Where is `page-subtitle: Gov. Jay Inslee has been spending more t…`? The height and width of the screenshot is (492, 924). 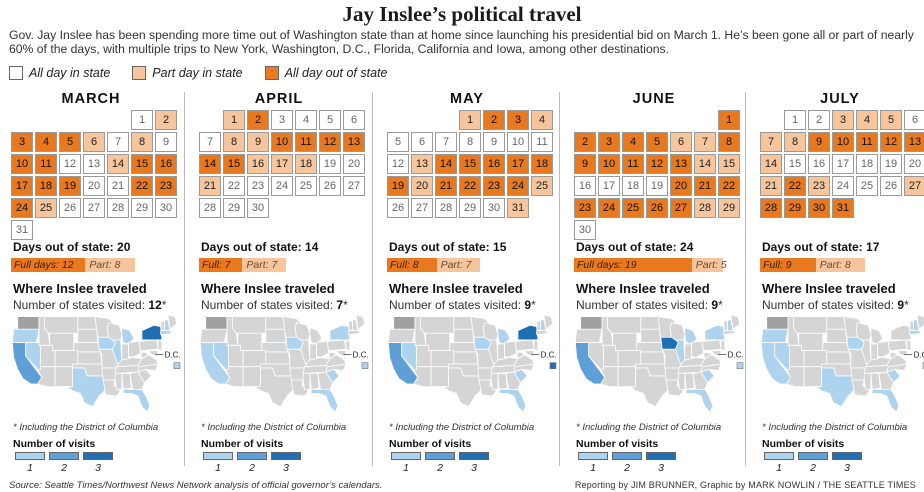
page-subtitle: Gov. Jay Inslee has been spending more t… is located at coordinates (461, 42).